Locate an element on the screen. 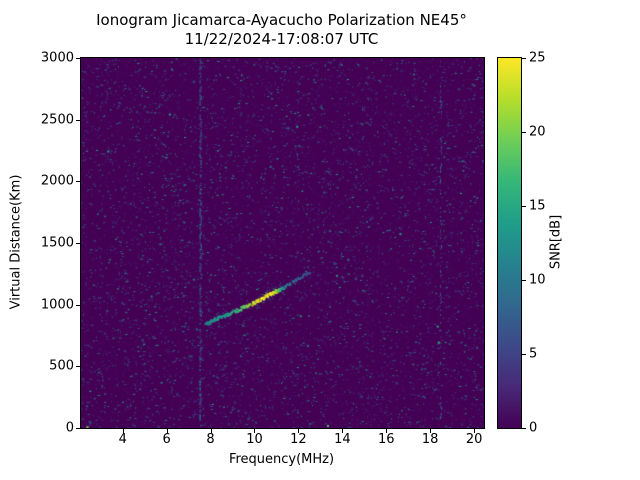  y-tick-label: 2500 is located at coordinates (57, 120).